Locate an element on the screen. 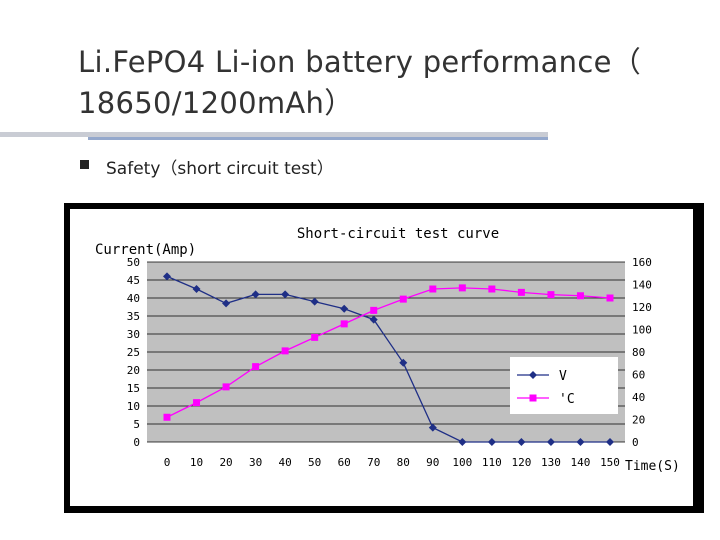 This screenshot has width=720, height=540. y2-tick-label: 40 is located at coordinates (638, 397).